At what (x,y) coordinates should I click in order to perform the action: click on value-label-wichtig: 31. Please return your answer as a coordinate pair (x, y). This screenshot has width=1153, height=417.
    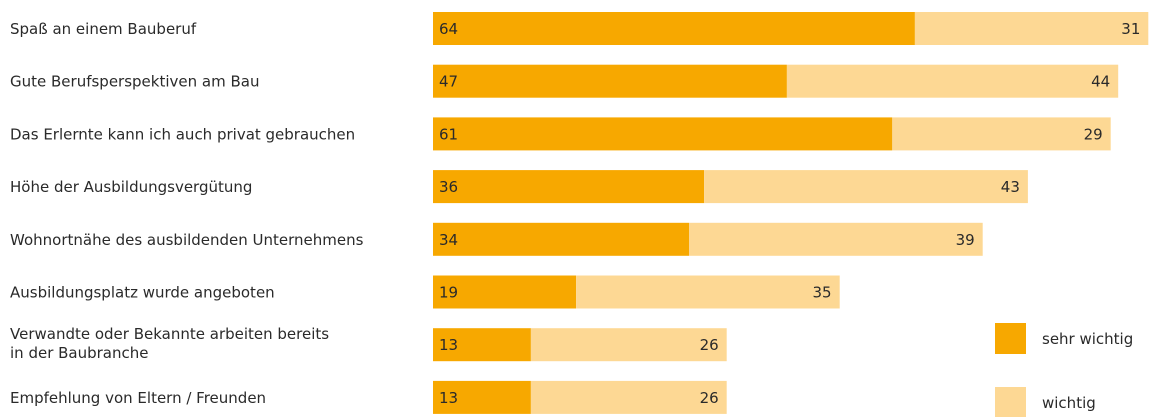
    Looking at the image, I should click on (1130, 29).